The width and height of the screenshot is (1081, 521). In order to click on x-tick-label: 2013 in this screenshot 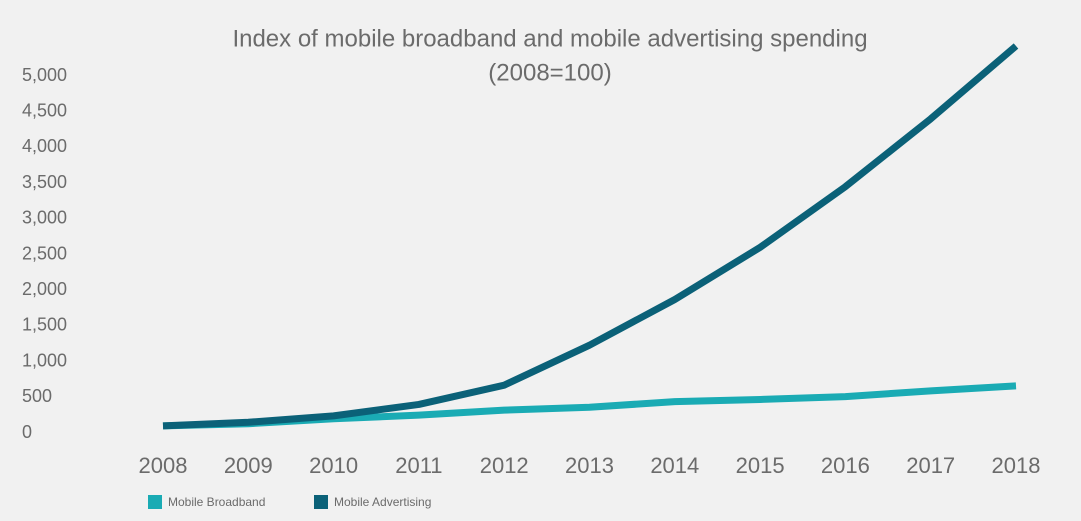, I will do `click(589, 465)`.